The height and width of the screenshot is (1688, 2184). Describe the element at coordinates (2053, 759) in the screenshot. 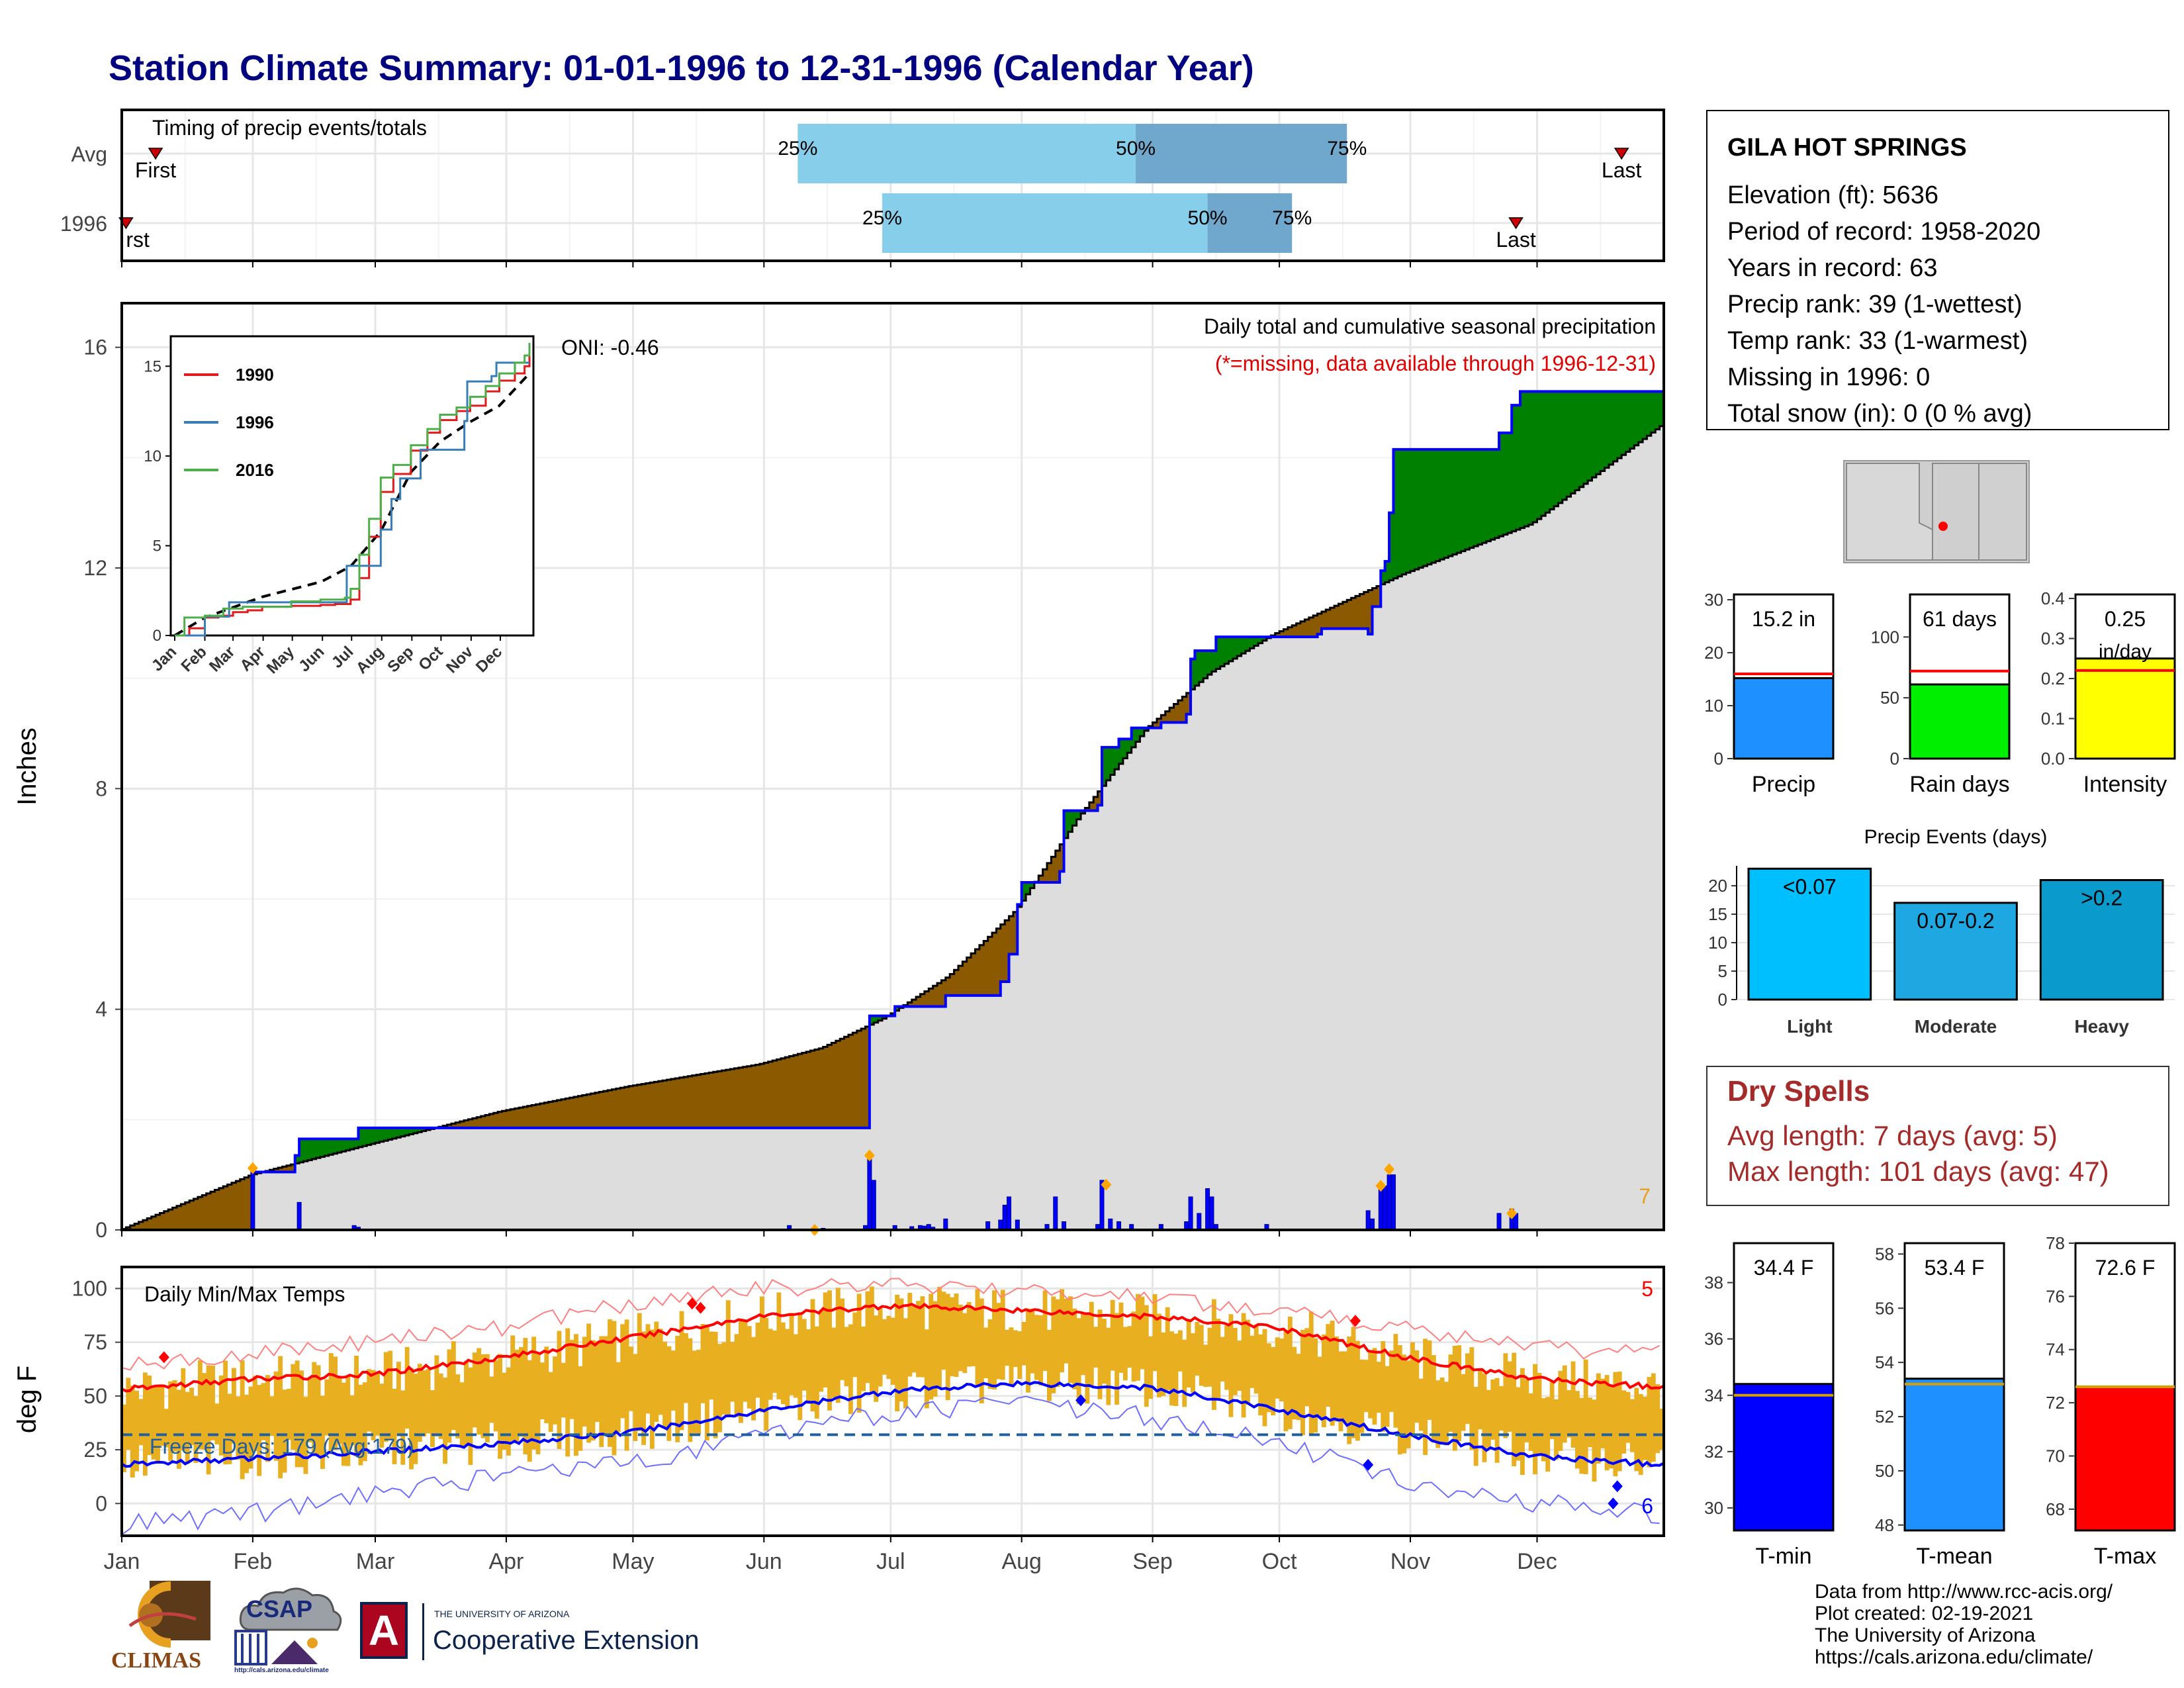

I see `intensity-ytick-label: 0.0` at that location.